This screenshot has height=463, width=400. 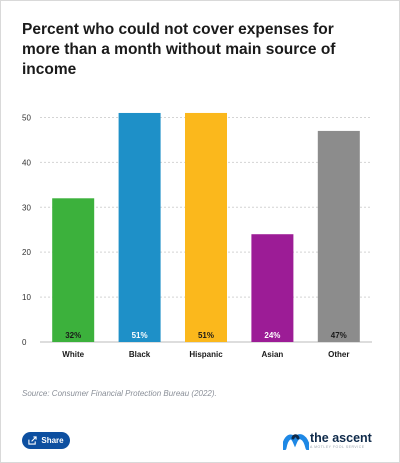 What do you see at coordinates (26, 162) in the screenshot?
I see `y-tick-label: 40` at bounding box center [26, 162].